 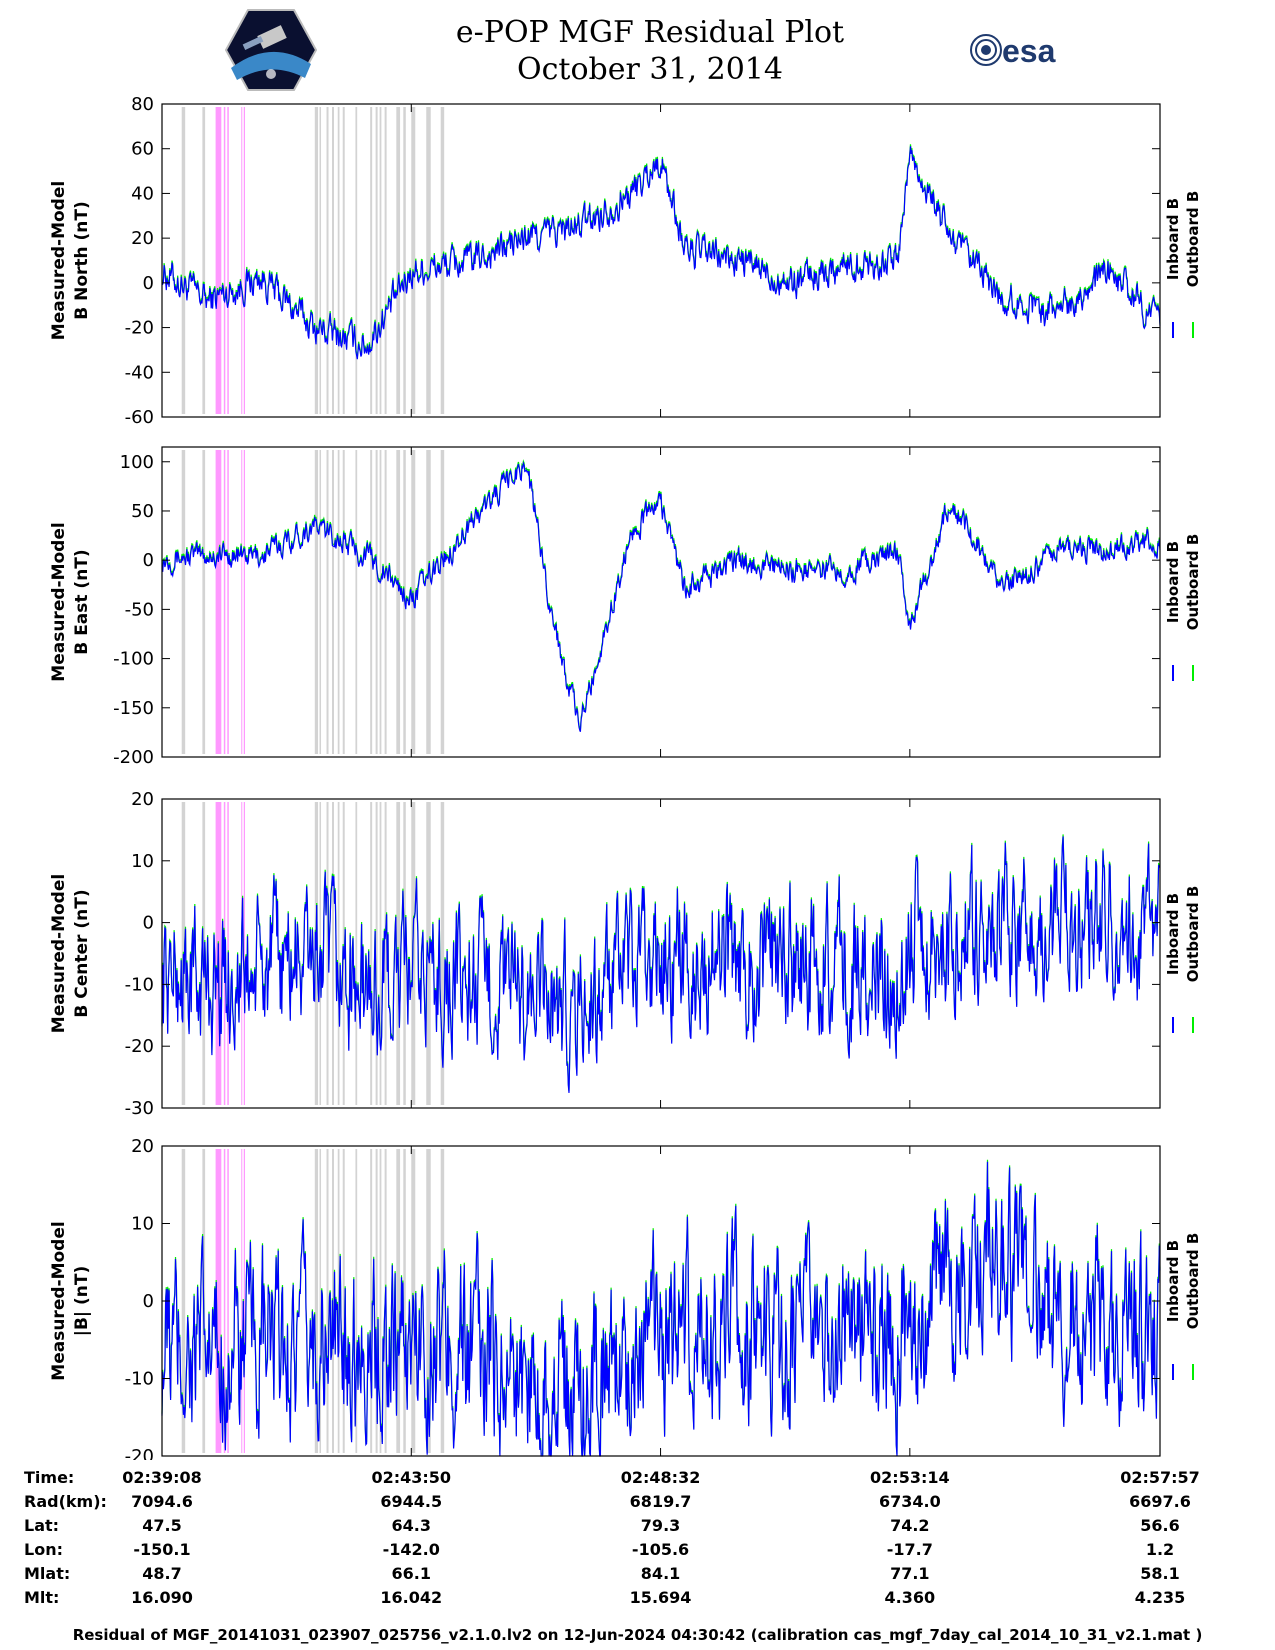 What do you see at coordinates (142, 104) in the screenshot?
I see `y-tick-label: 80` at bounding box center [142, 104].